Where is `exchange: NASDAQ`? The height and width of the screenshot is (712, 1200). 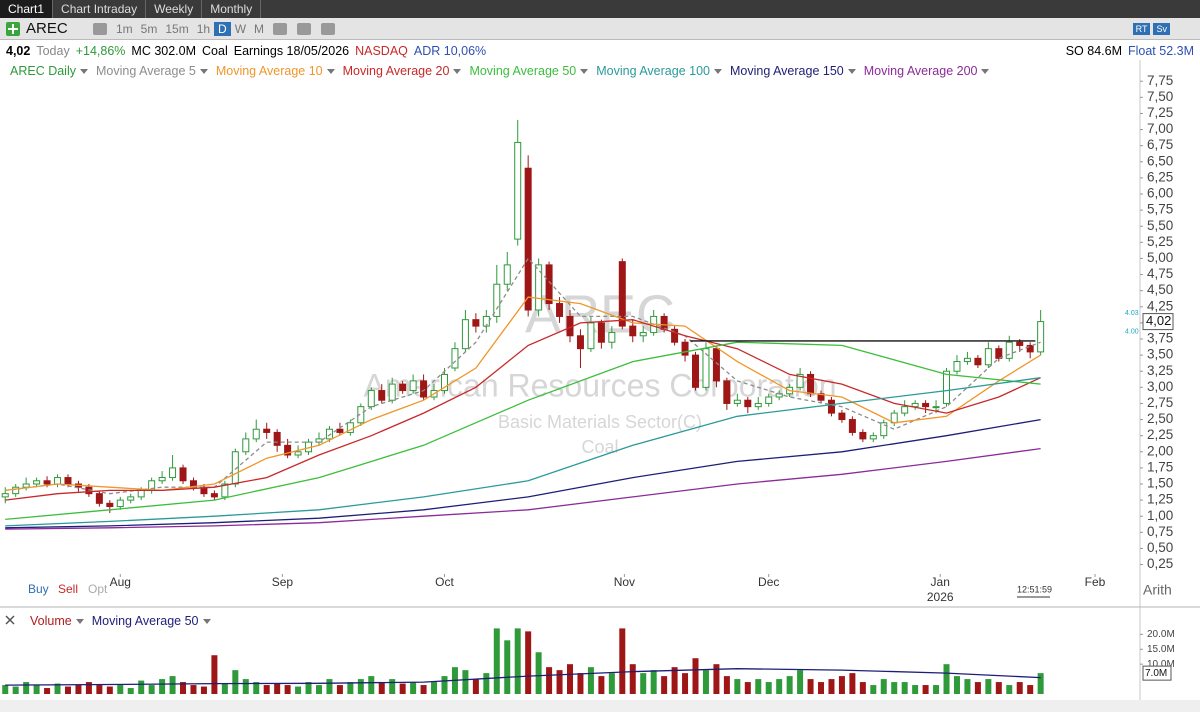 exchange: NASDAQ is located at coordinates (381, 50).